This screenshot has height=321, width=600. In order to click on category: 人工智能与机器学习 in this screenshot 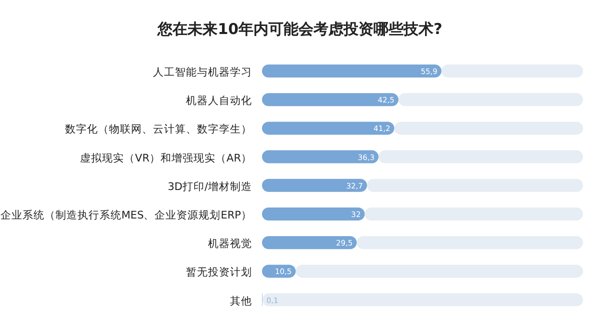, I will do `click(202, 72)`.